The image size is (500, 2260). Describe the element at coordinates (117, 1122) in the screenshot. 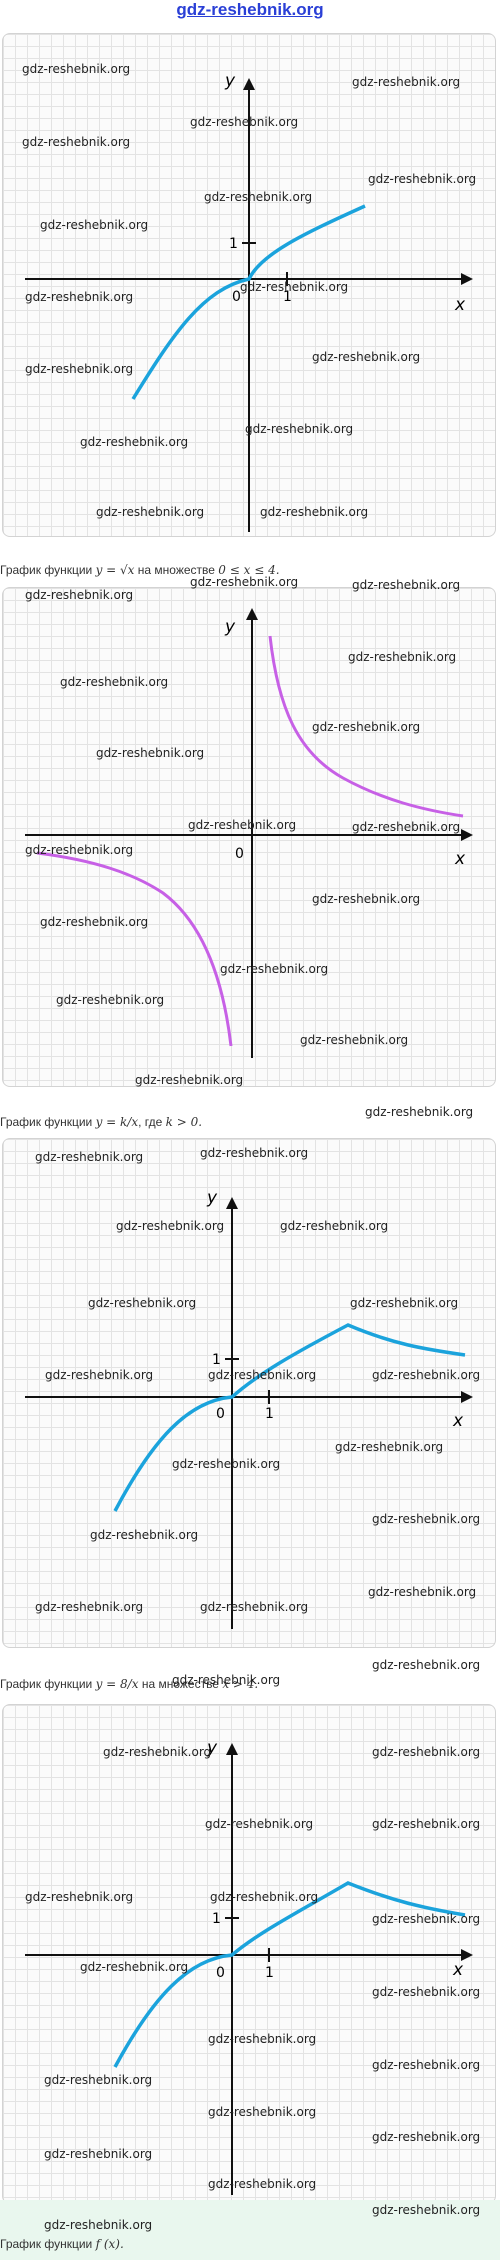

I see `caption-formula: y = k/x` at that location.